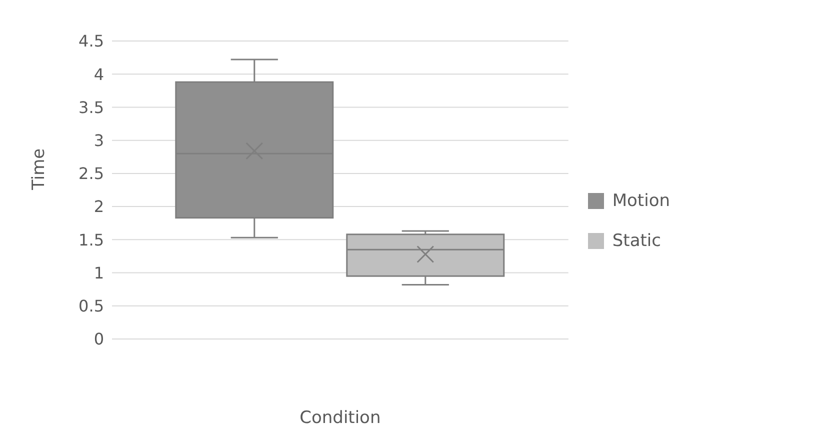 Image resolution: width=828 pixels, height=439 pixels. I want to click on y-tick-label: 0, so click(99, 339).